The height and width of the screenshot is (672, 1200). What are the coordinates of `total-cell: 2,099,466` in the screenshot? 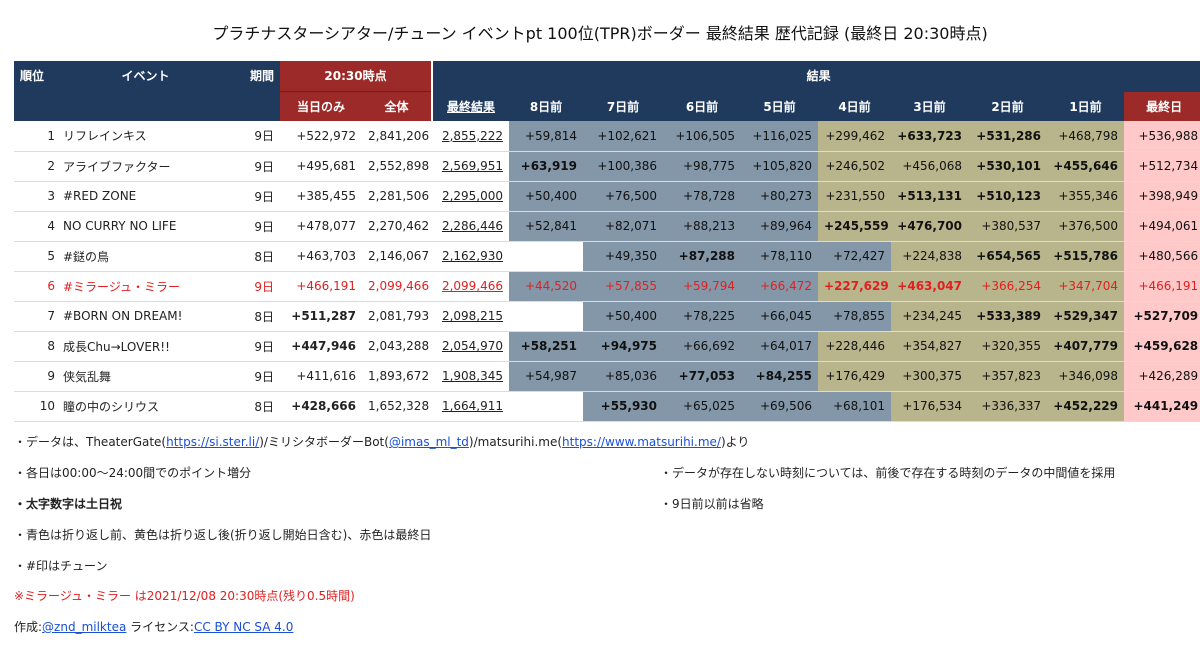 It's located at (397, 286).